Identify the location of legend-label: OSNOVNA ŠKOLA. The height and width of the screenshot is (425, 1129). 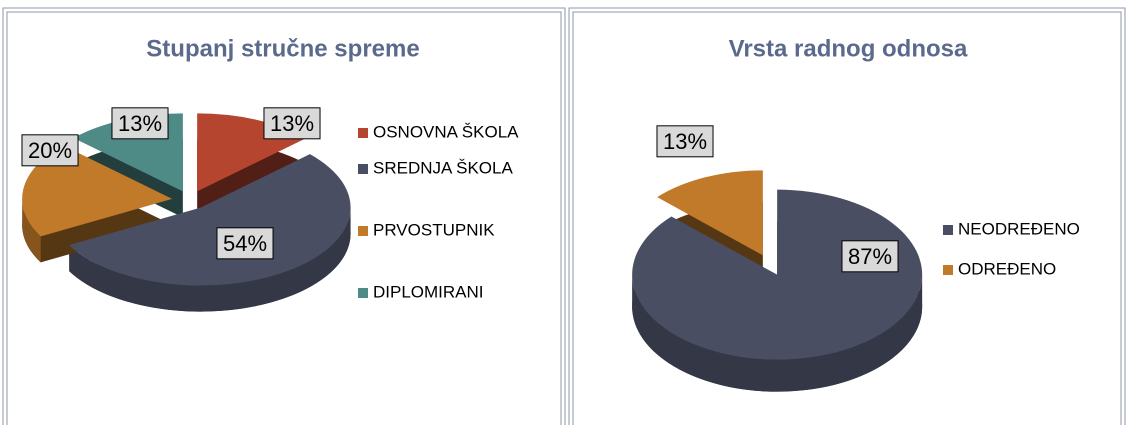
(446, 131).